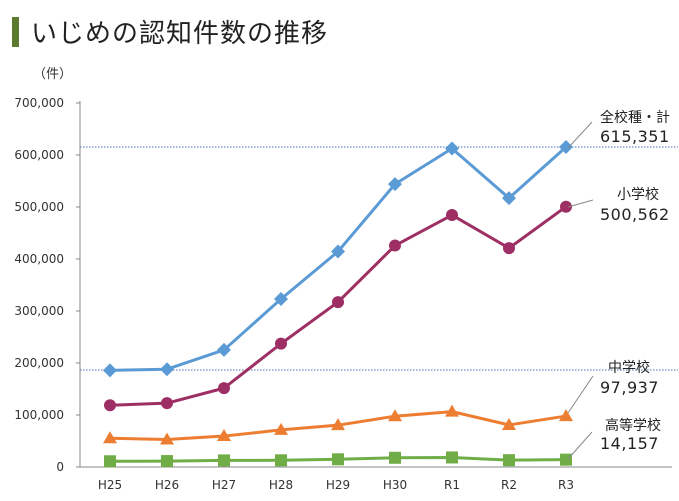  I want to click on y-tick-label: 700,000, so click(39, 103).